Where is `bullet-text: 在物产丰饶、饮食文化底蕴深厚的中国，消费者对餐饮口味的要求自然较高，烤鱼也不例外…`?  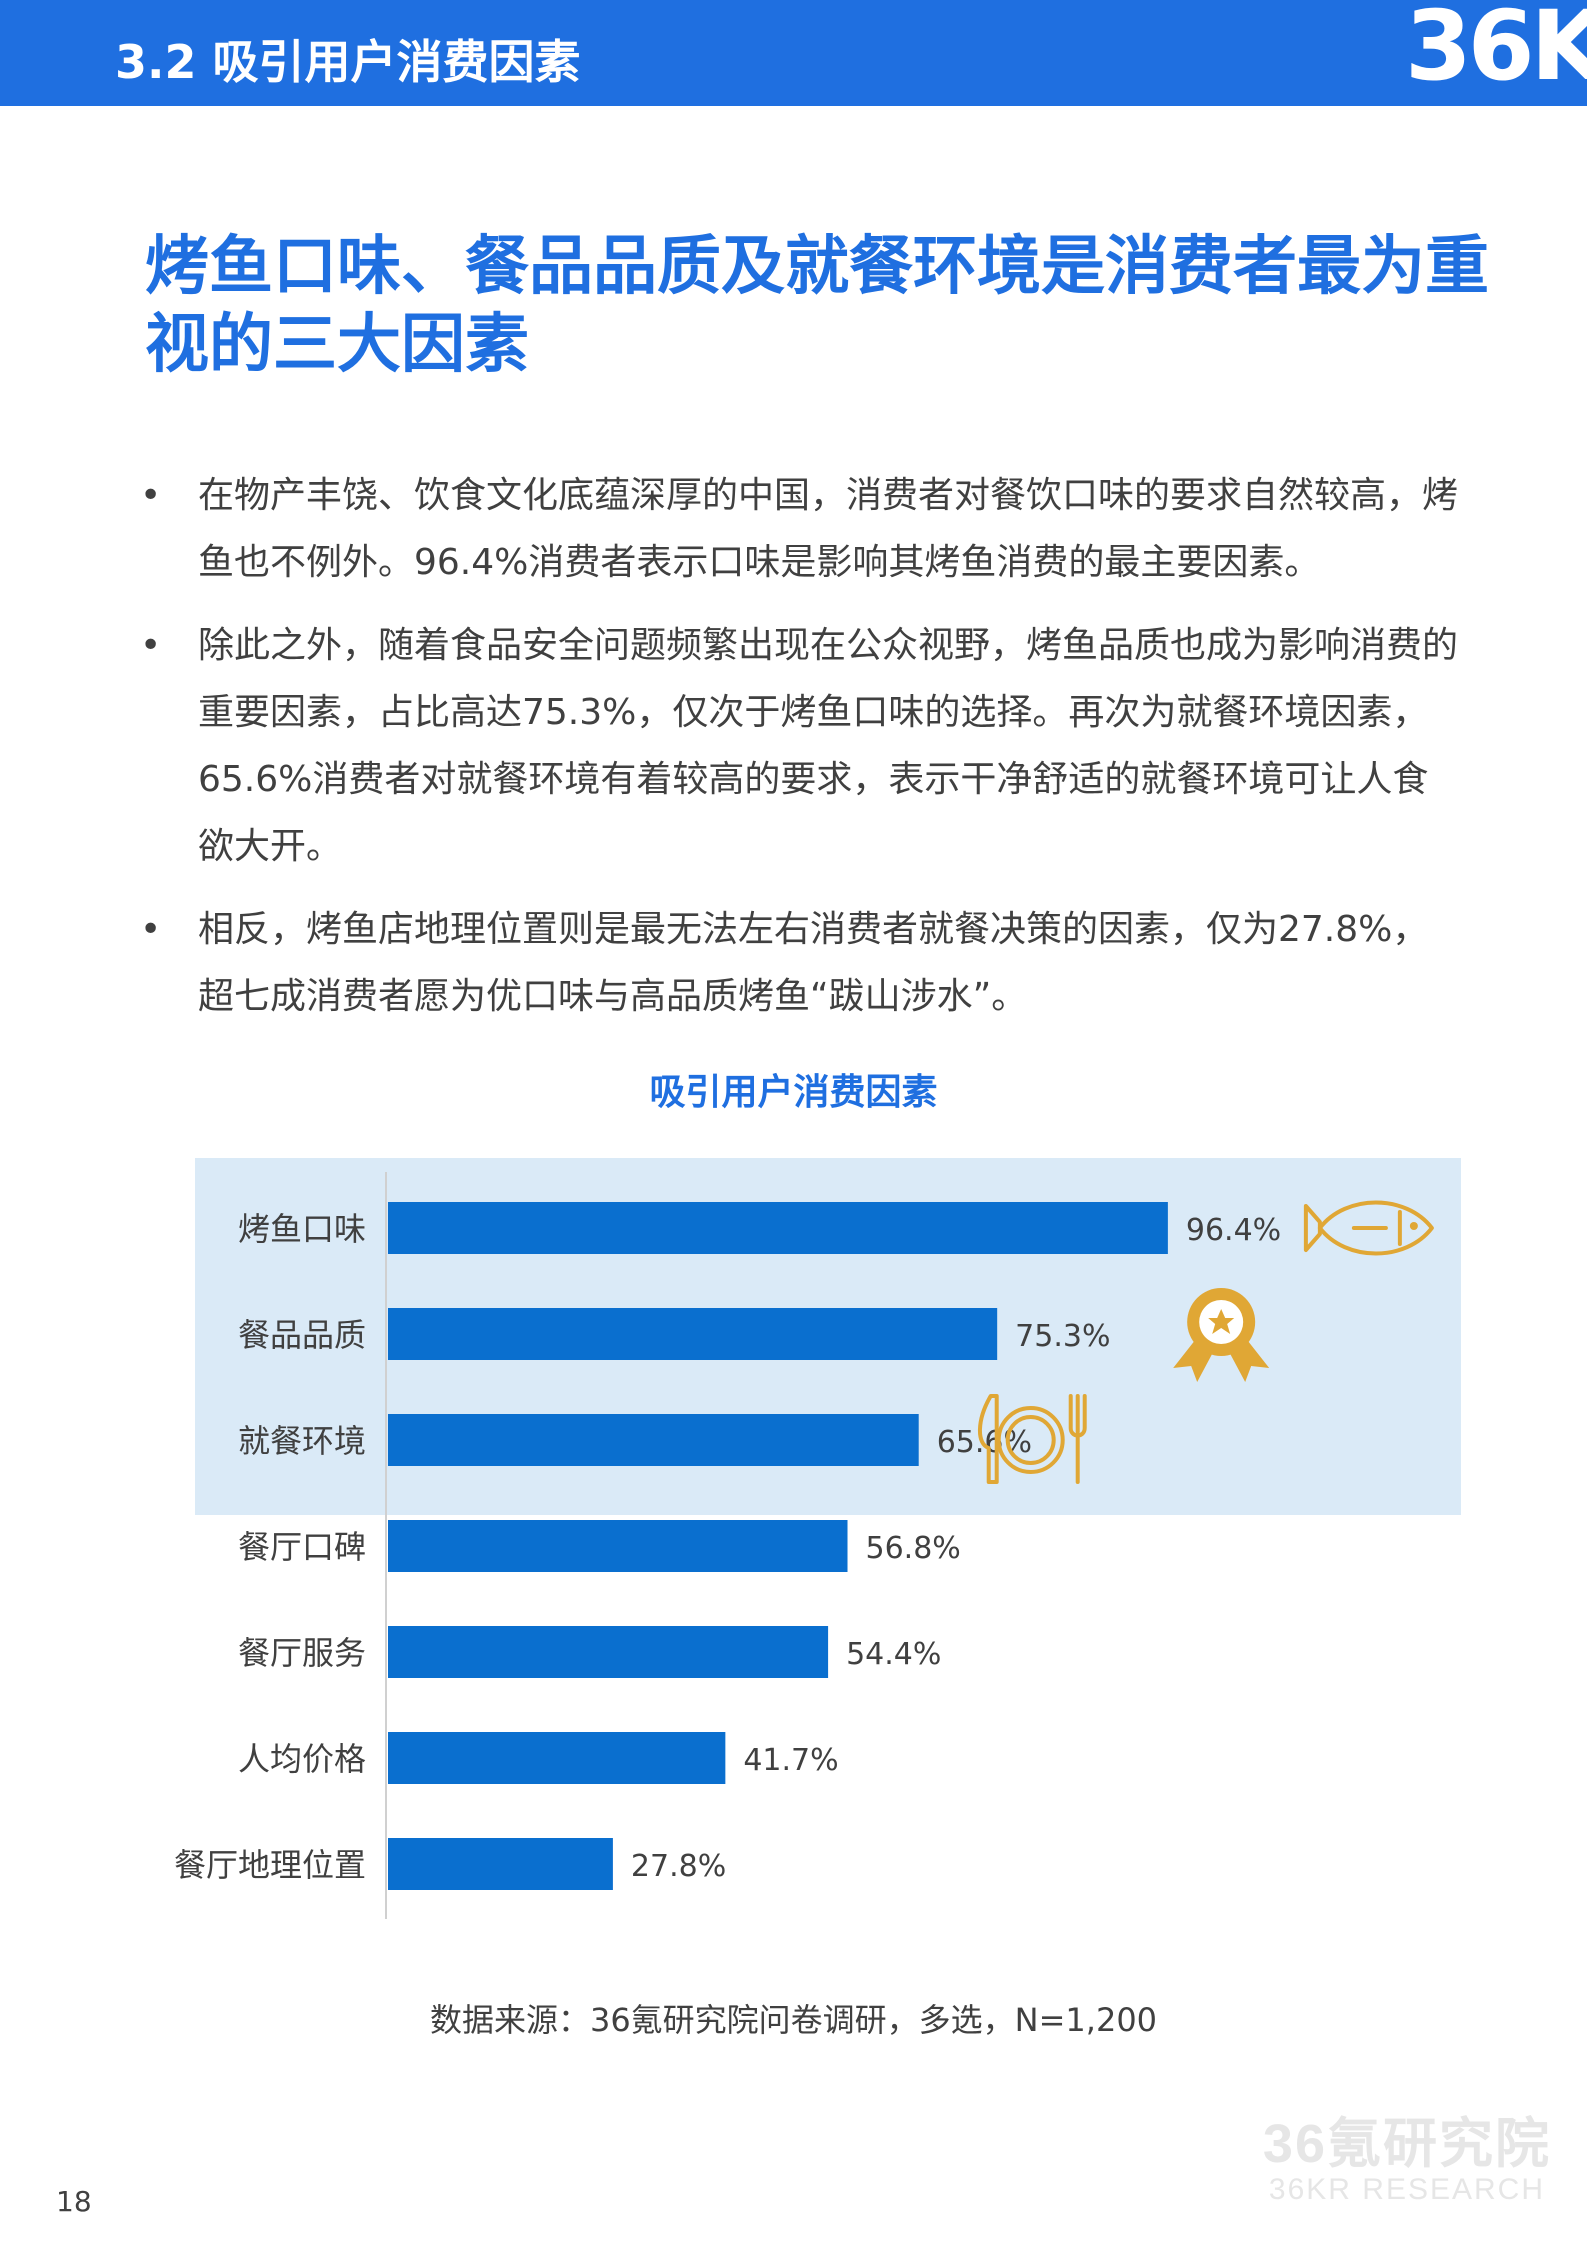 bullet-text: 在物产丰饶、饮食文化底蕴深厚的中国，消费者对餐饮口味的要求自然较高，烤鱼也不例外… is located at coordinates (828, 529).